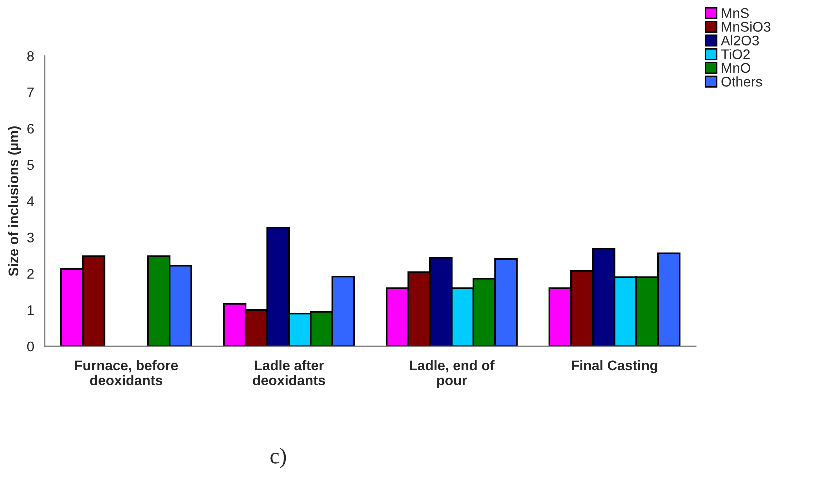 The height and width of the screenshot is (488, 819). I want to click on y-tick-label: 6, so click(31, 129).